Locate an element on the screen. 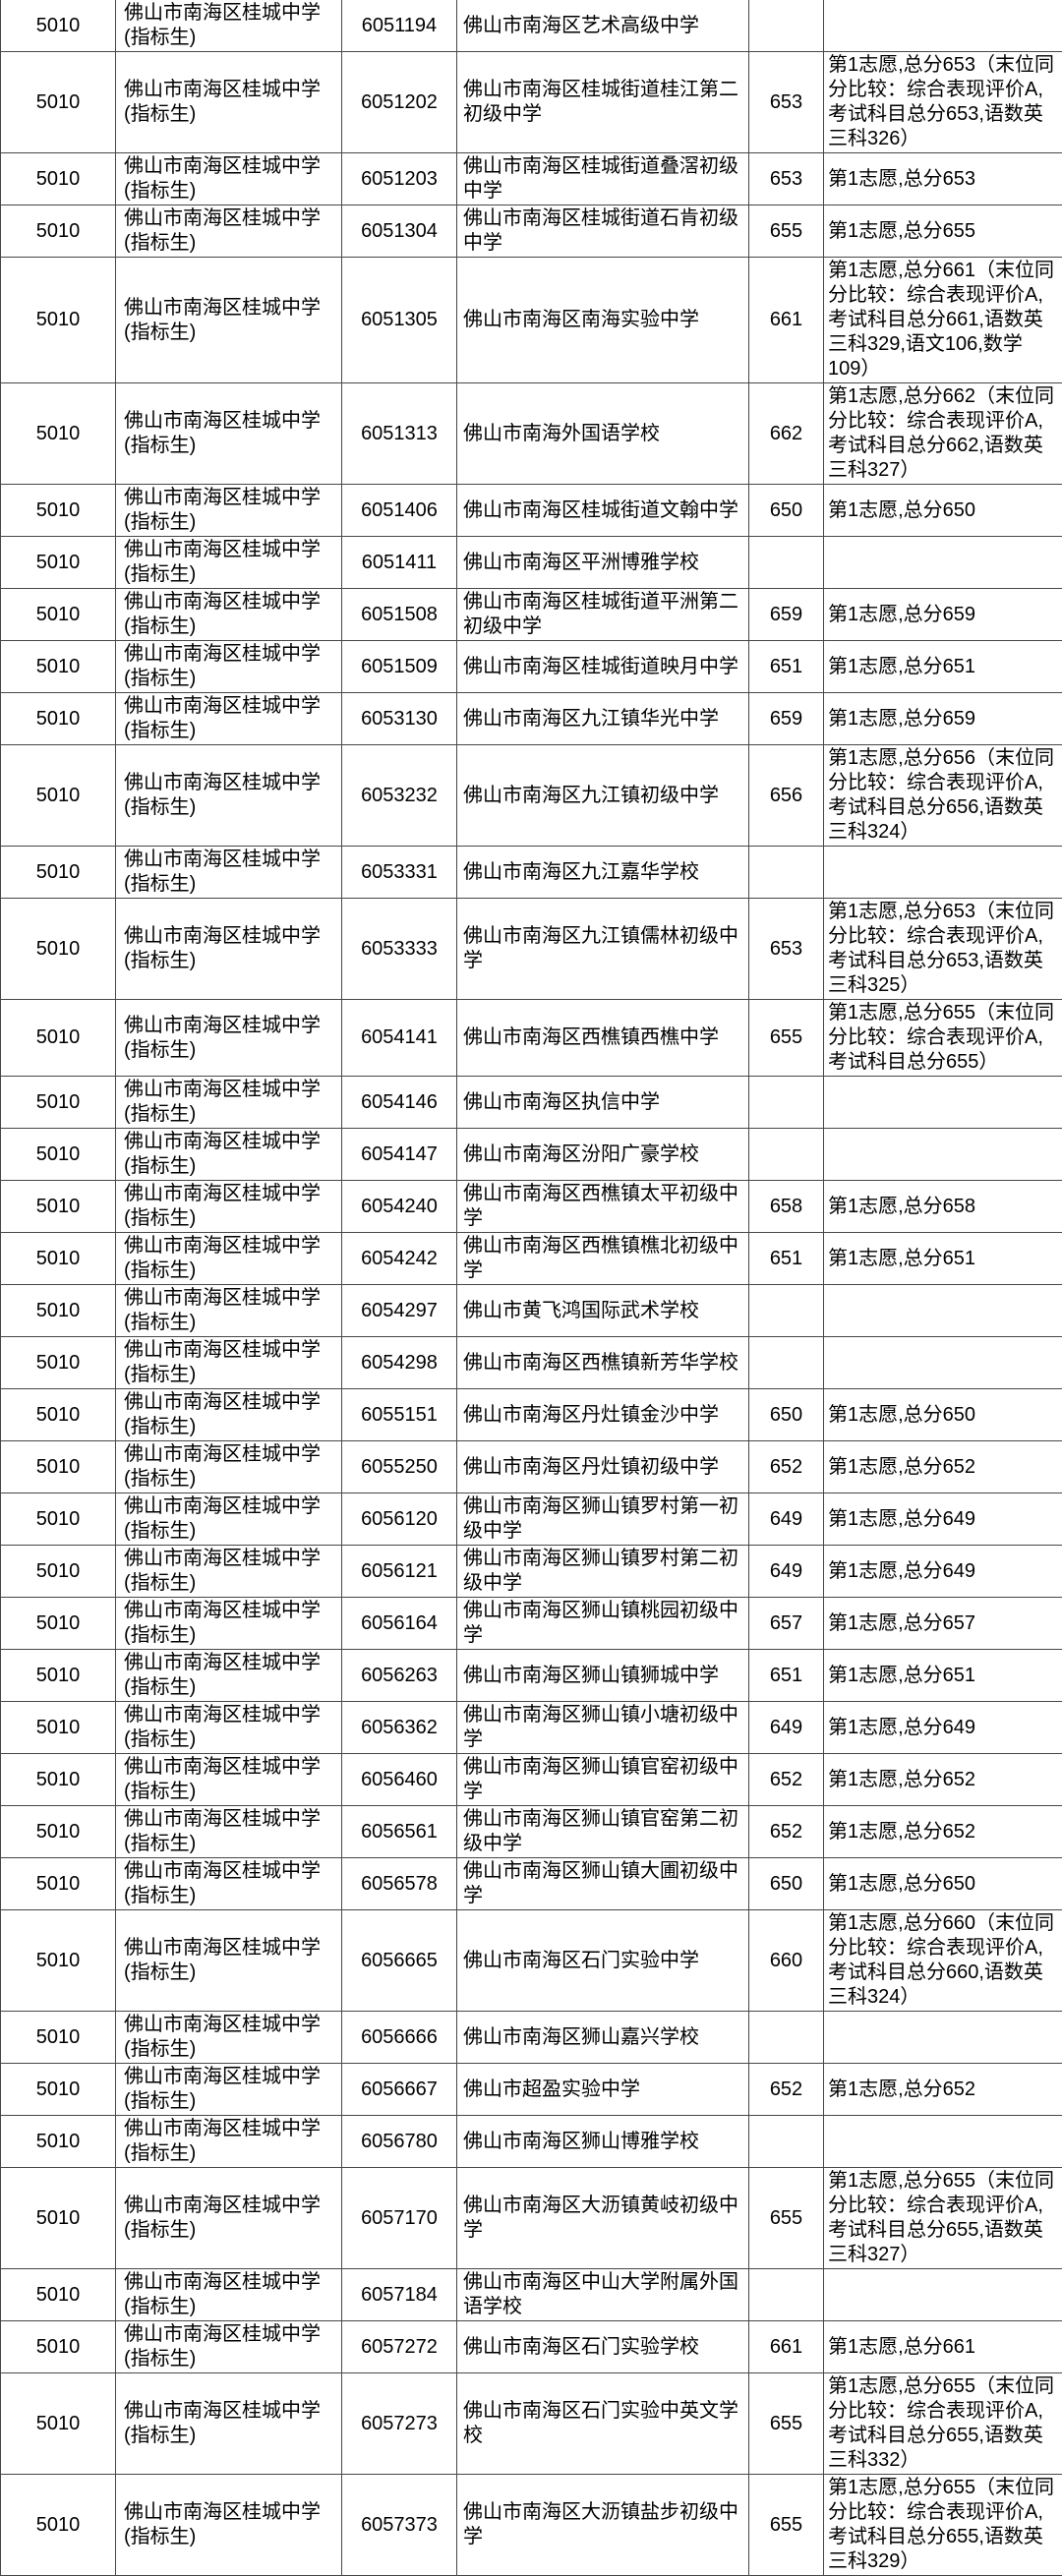 This screenshot has width=1062, height=2576. graduate-school-cell: 佛山市南海区桂城街道叠滘初级中学 is located at coordinates (603, 179).